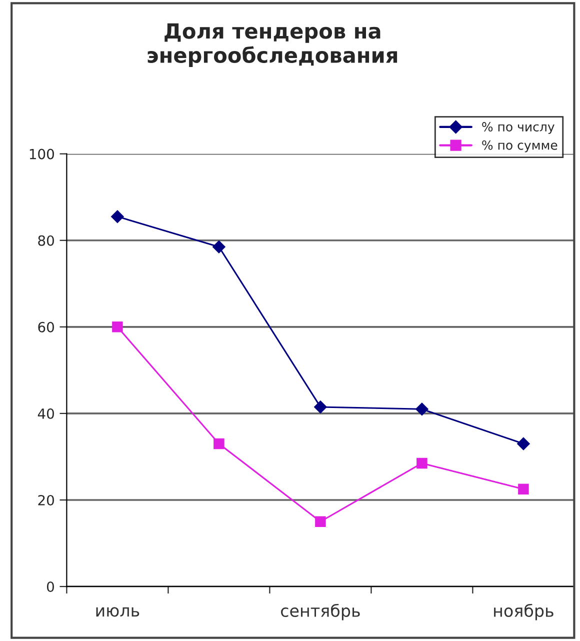 The image size is (580, 641). I want to click on x-tick-label: сентябрь, so click(320, 612).